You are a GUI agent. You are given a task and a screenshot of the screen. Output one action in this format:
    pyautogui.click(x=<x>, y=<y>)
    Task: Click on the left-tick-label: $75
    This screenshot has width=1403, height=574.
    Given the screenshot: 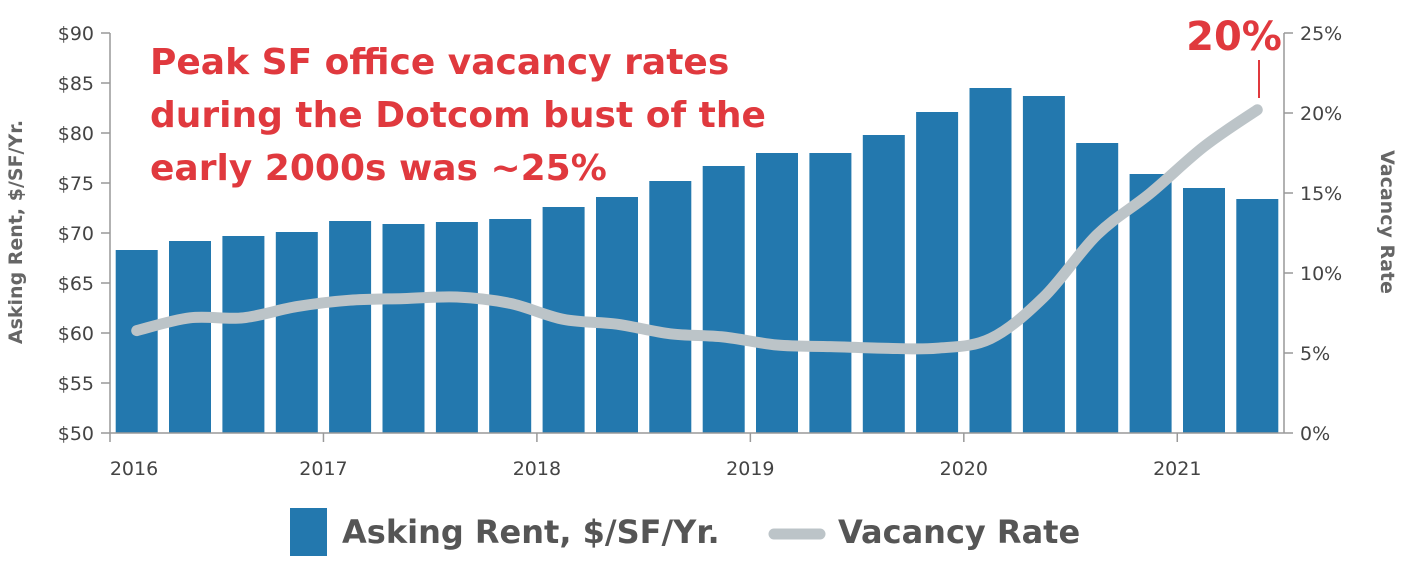 What is the action you would take?
    pyautogui.click(x=76, y=184)
    